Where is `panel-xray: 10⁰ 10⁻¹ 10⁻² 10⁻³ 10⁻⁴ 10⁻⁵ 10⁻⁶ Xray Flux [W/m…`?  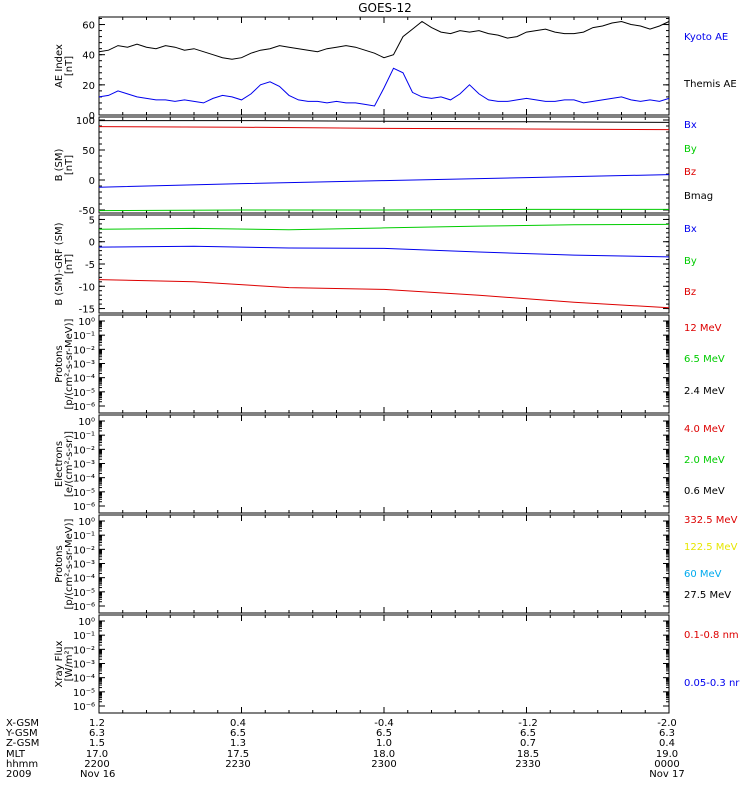 panel-xray: 10⁰ 10⁻¹ 10⁻² 10⁻³ 10⁻⁴ 10⁻⁵ 10⁻⁶ Xray Flux [W/m… is located at coordinates (397, 664).